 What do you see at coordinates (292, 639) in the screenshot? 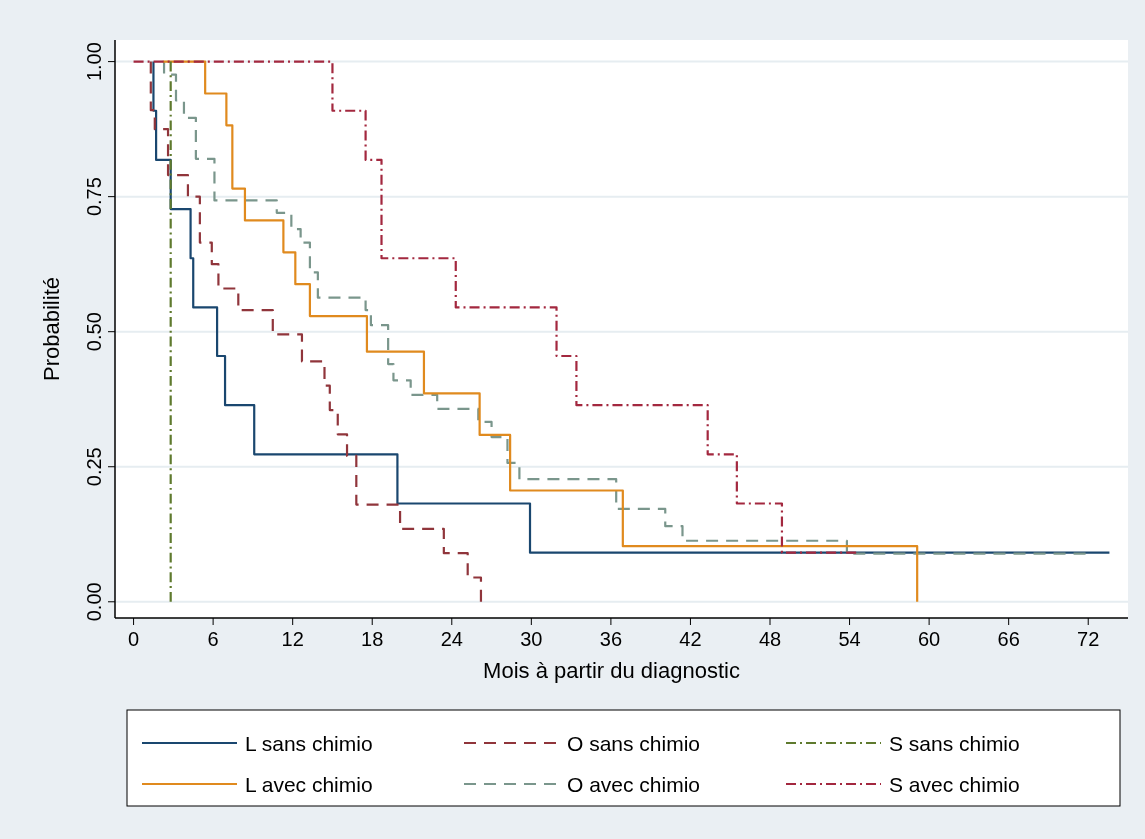
I see `x-tick-label: 12` at bounding box center [292, 639].